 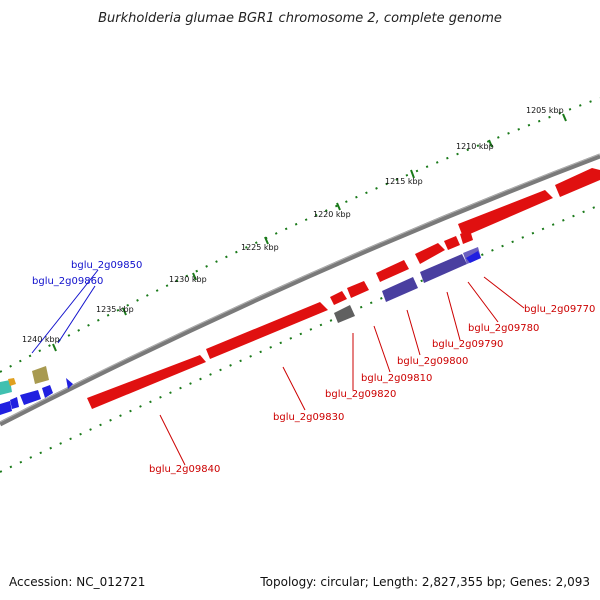 What do you see at coordinates (184, 469) in the screenshot?
I see `gene-label: bglu_2g09840` at bounding box center [184, 469].